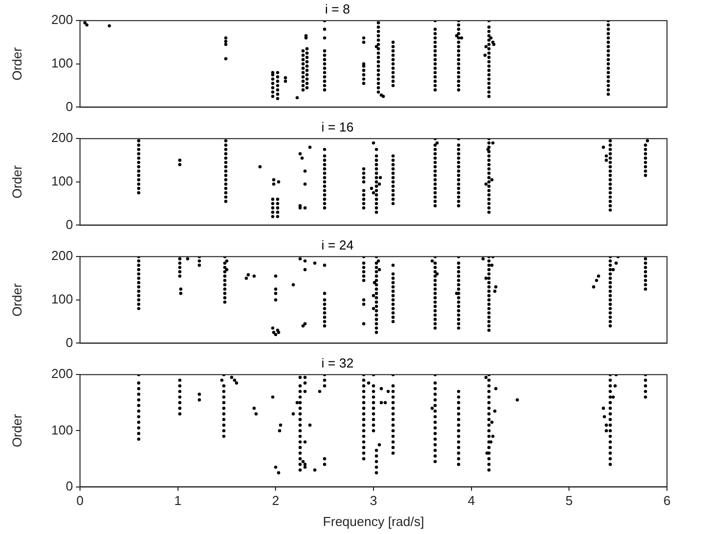 The height and width of the screenshot is (534, 708). What do you see at coordinates (178, 500) in the screenshot?
I see `x-tick-label: 1` at bounding box center [178, 500].